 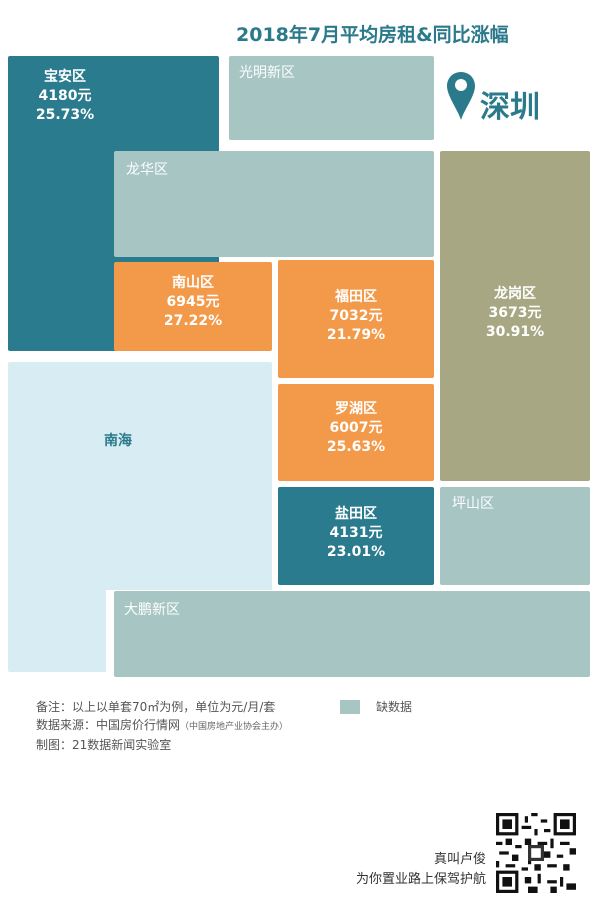 I want to click on nanshan-growth: 27.22%, so click(x=193, y=321).